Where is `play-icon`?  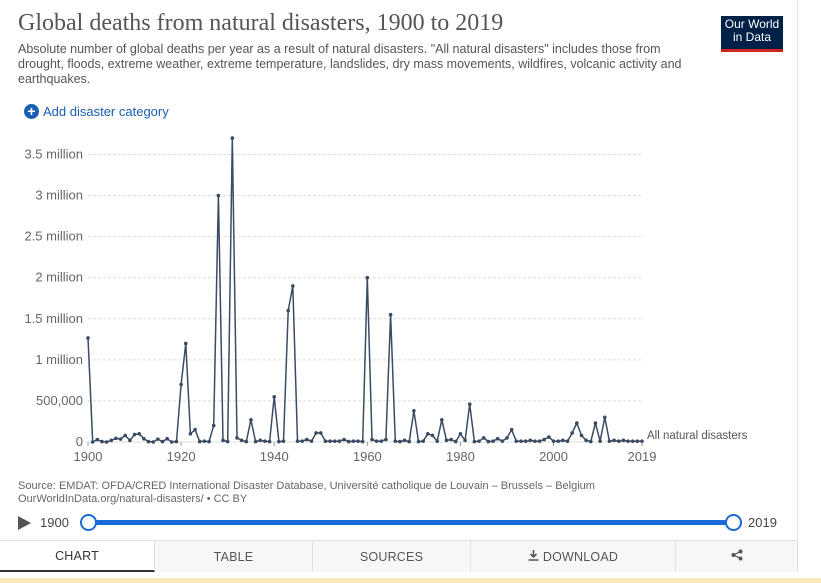 play-icon is located at coordinates (24, 523).